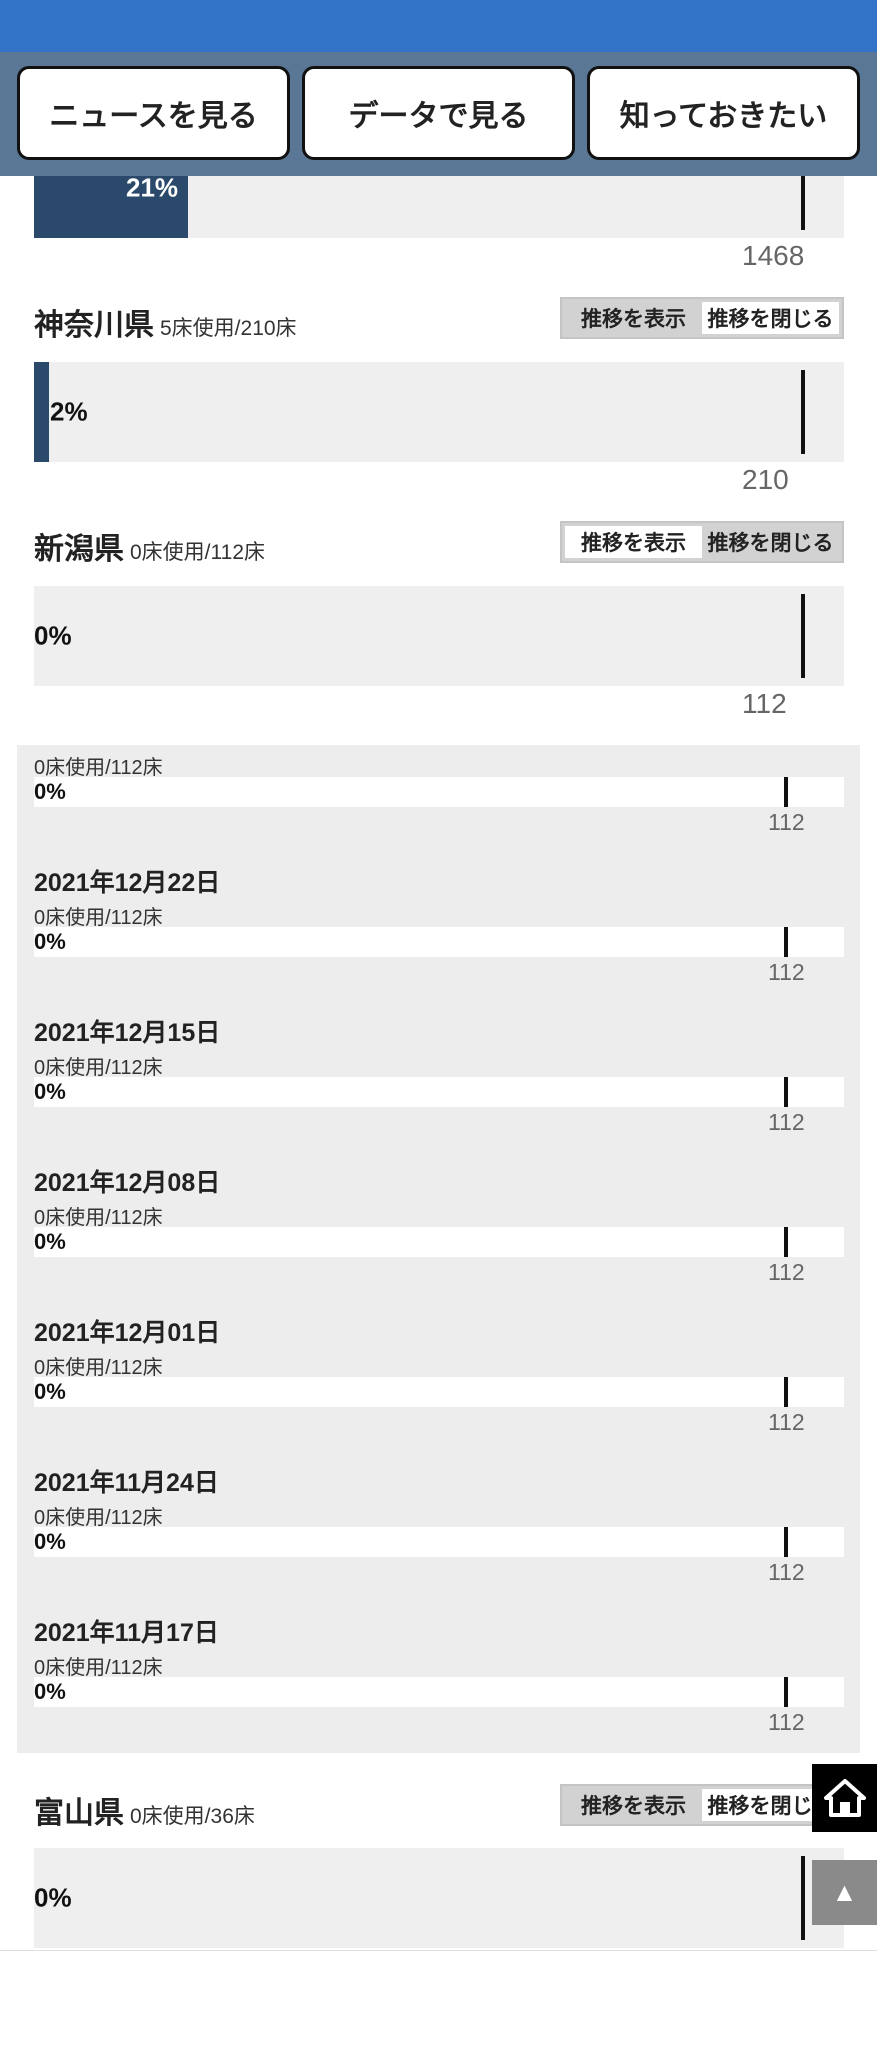  What do you see at coordinates (765, 479) in the screenshot?
I see `bar-max-value: 210` at bounding box center [765, 479].